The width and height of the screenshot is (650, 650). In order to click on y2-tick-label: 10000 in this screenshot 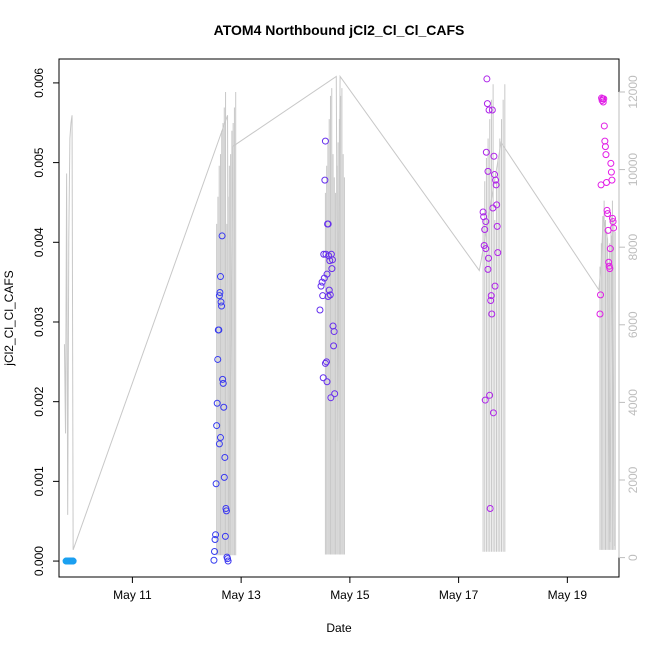, I will do `click(633, 170)`.